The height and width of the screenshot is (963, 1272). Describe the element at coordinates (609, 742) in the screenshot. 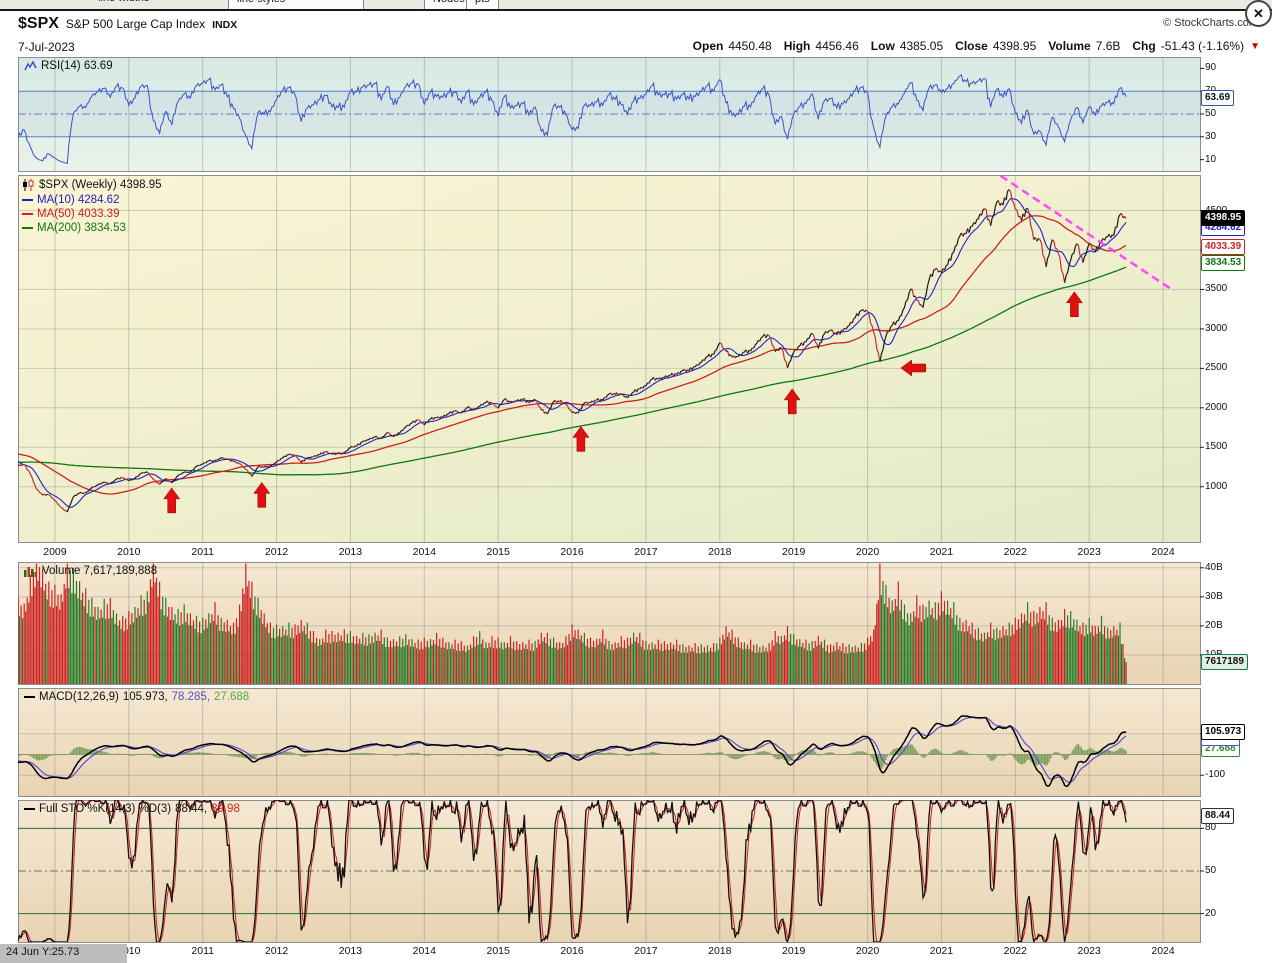

I see `macd-panel` at that location.